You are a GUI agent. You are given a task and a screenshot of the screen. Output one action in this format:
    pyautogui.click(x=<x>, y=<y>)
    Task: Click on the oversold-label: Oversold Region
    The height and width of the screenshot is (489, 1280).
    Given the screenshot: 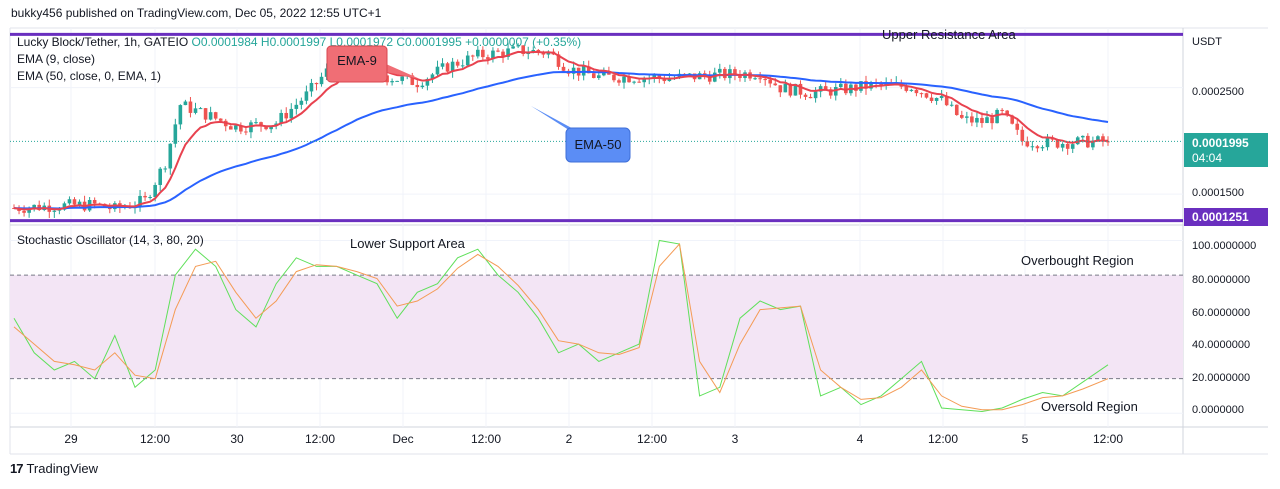 What is the action you would take?
    pyautogui.click(x=1089, y=406)
    